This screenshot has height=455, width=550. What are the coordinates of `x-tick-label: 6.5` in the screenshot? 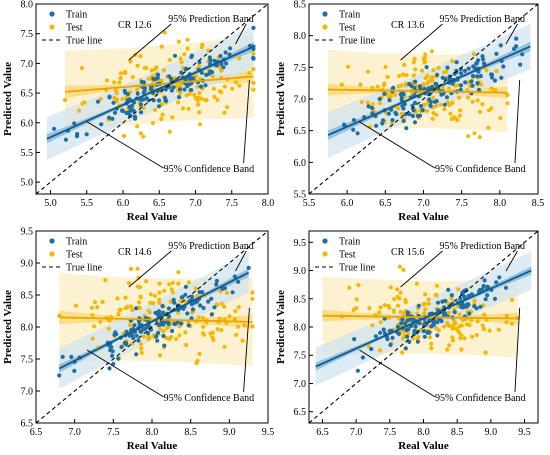 It's located at (159, 203).